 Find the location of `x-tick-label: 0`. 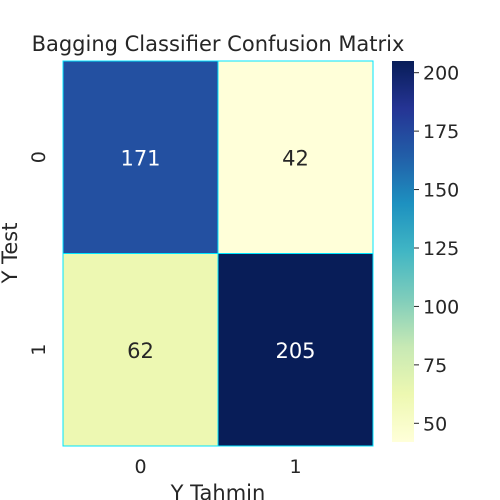

x-tick-label: 0 is located at coordinates (140, 467).